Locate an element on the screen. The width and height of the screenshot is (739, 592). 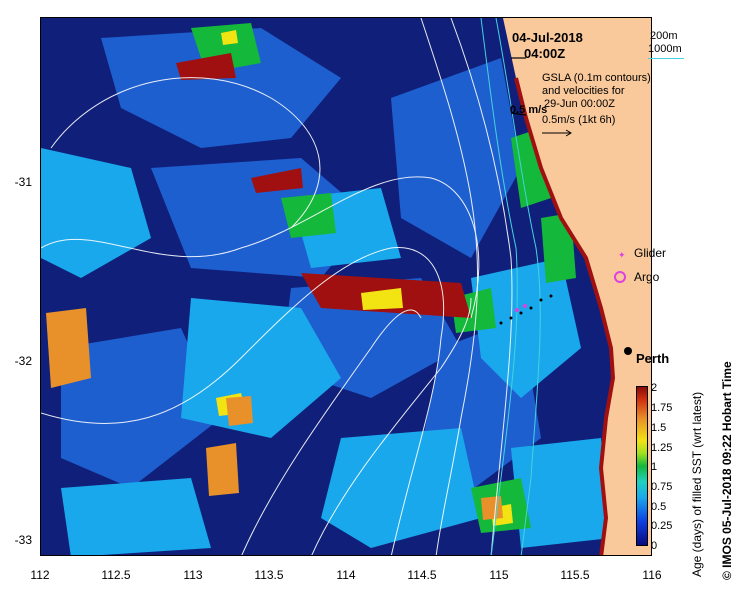
colorbar-tick-0-5: 0.5 is located at coordinates (659, 507).